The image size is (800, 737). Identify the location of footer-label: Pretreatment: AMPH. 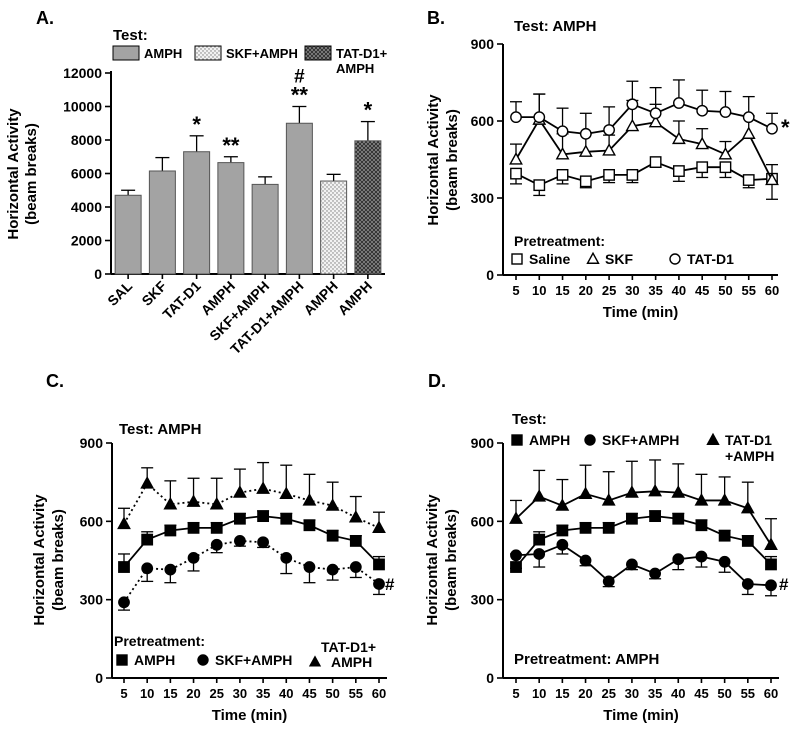
(586, 659).